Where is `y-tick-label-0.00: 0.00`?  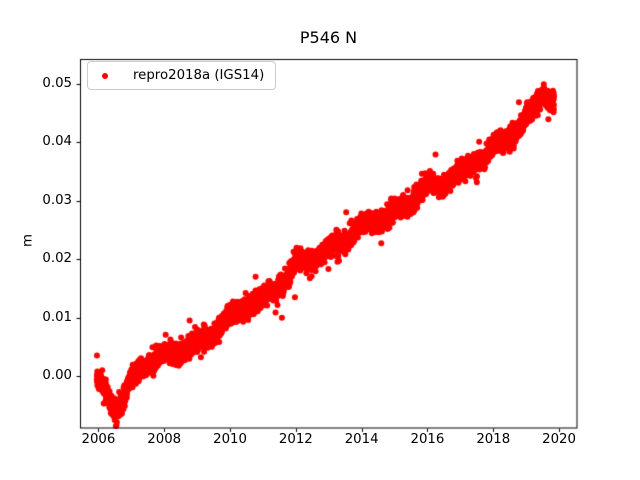 y-tick-label-0.00: 0.00 is located at coordinates (57, 376).